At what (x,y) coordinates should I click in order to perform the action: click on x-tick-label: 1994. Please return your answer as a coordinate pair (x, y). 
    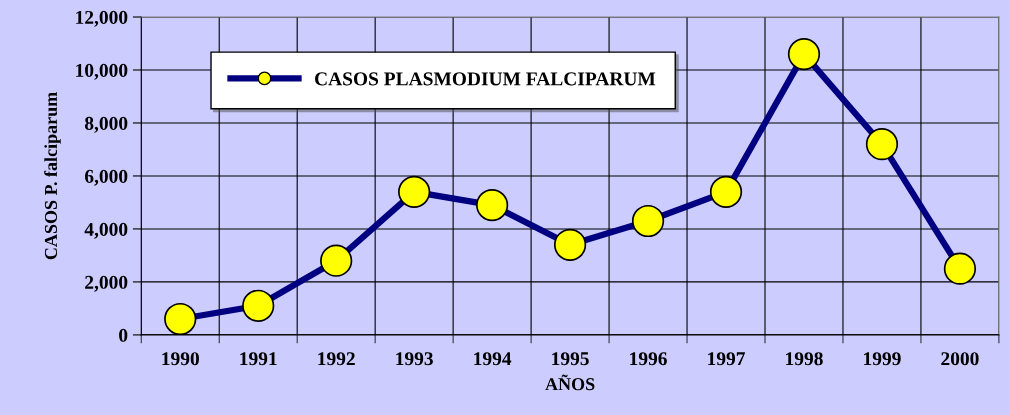
    Looking at the image, I should click on (493, 359).